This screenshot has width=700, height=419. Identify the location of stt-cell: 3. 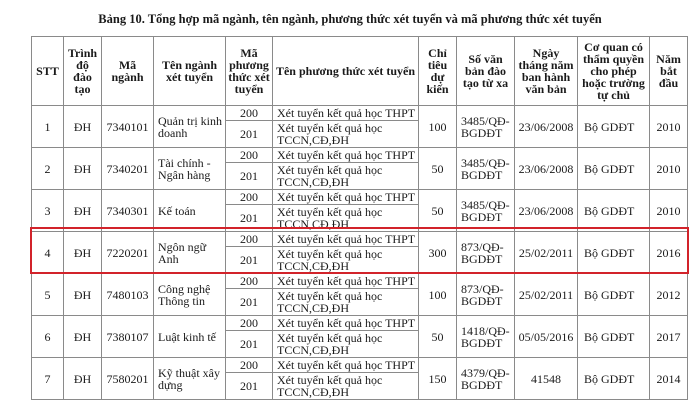
(47, 210).